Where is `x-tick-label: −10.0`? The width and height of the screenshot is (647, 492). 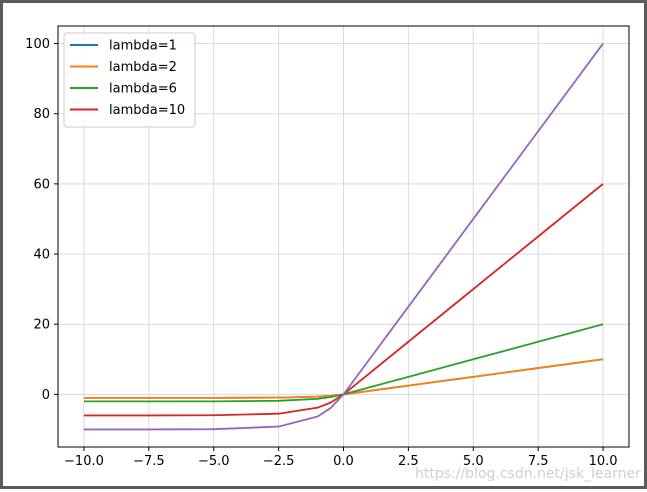 x-tick-label: −10.0 is located at coordinates (84, 461).